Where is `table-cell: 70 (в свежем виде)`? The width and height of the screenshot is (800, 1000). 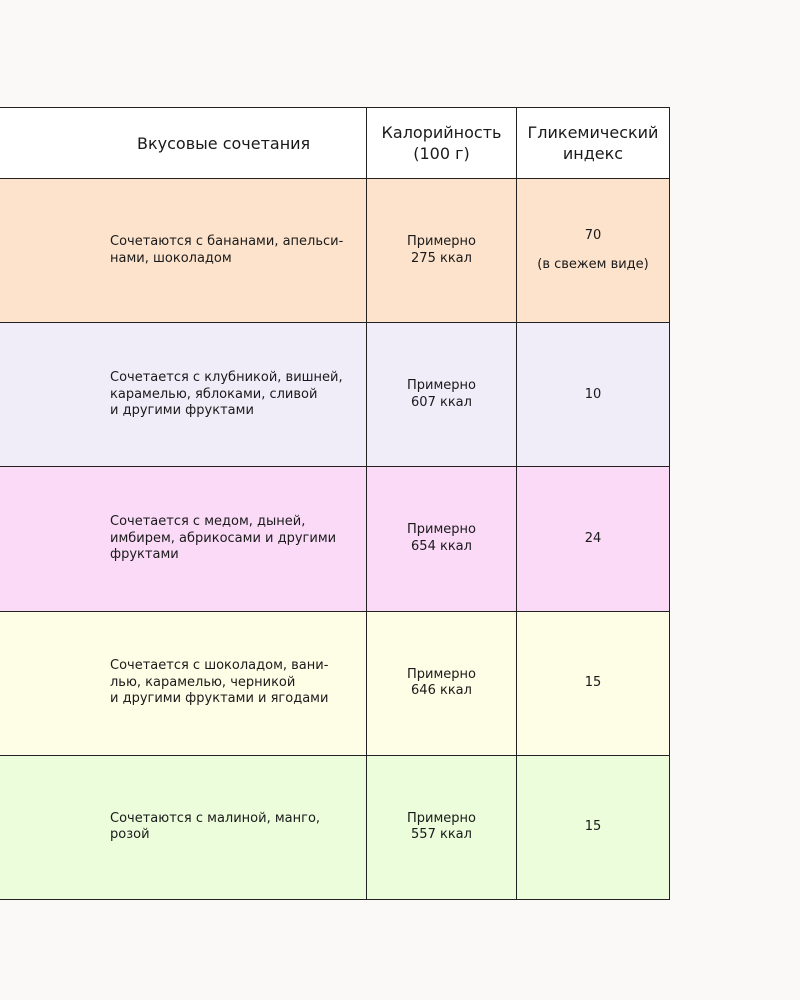 table-cell: 70 (в свежем виде) is located at coordinates (593, 251).